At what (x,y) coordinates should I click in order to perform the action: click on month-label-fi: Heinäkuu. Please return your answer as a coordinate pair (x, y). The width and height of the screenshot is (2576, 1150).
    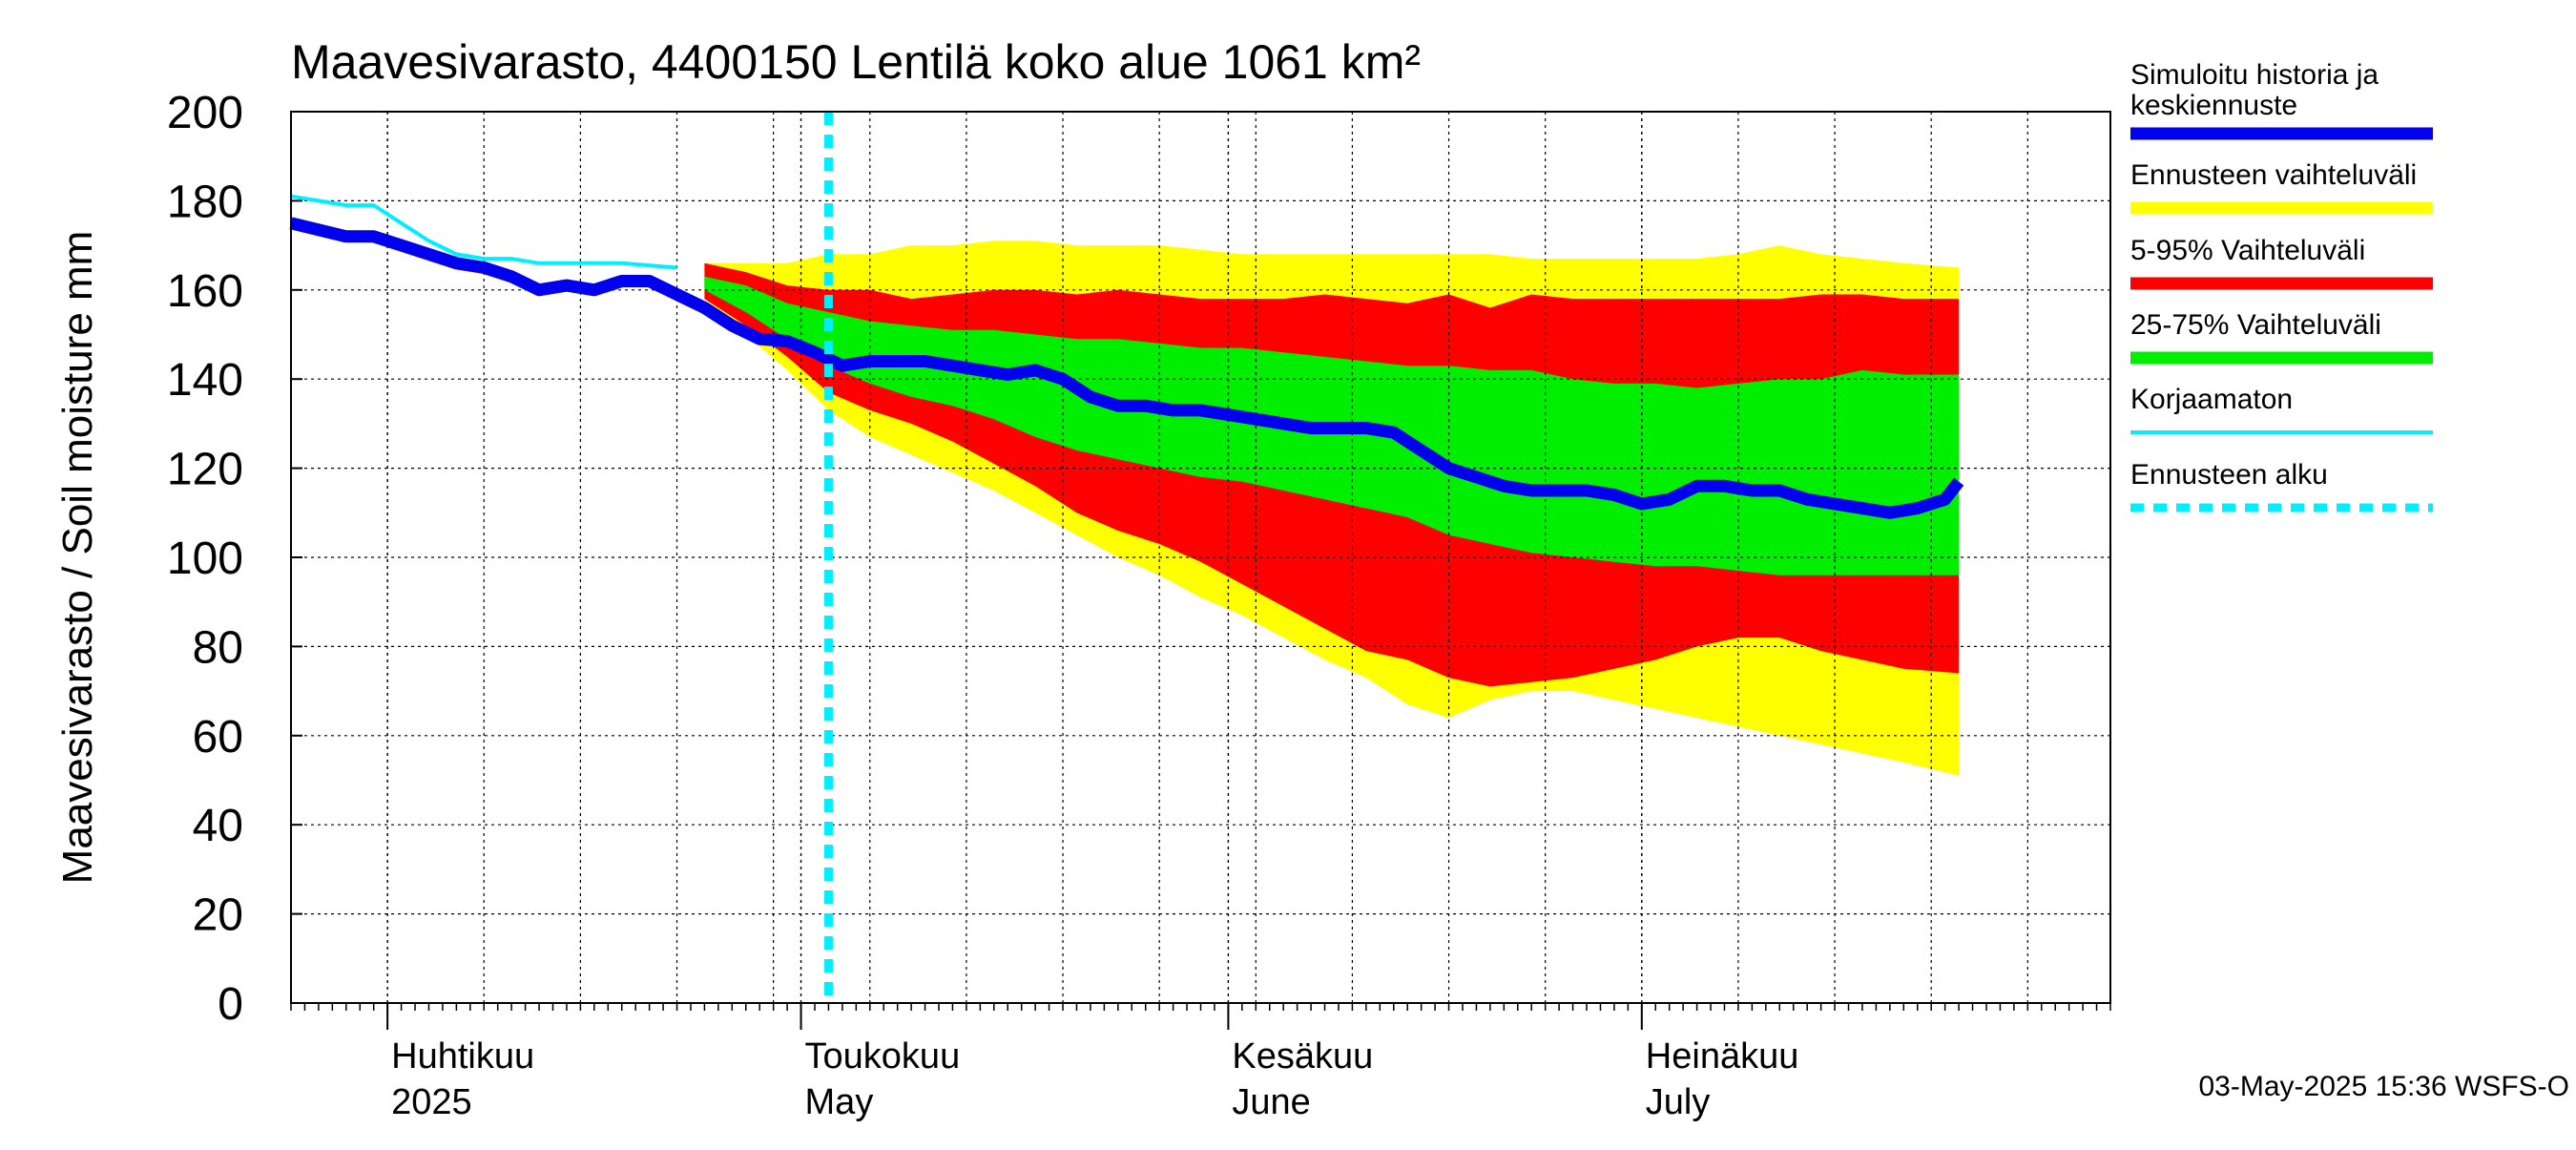
    Looking at the image, I should click on (1722, 1056).